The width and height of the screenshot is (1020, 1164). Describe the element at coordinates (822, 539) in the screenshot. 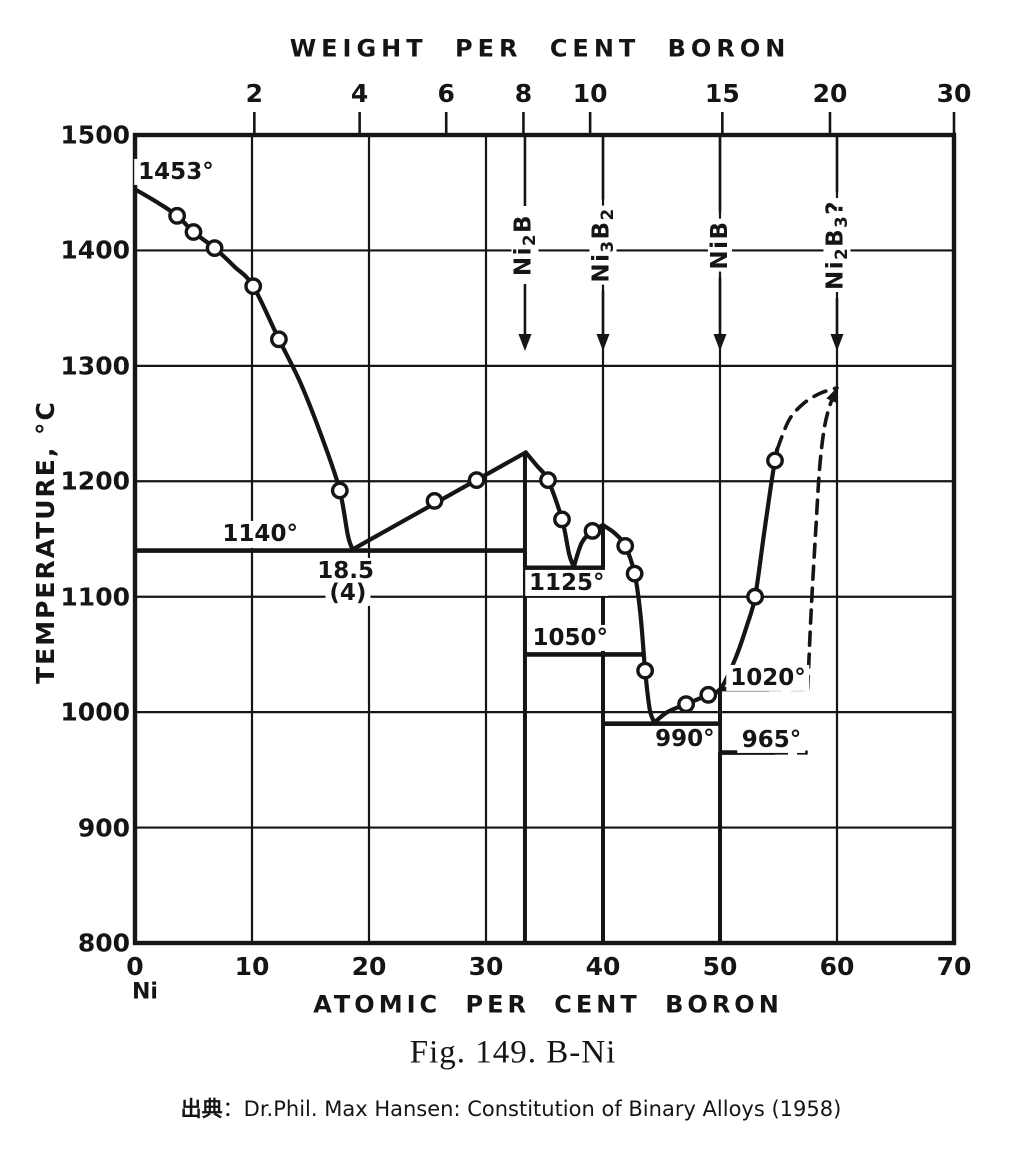

I see `curve-NiB-boundary-dashed` at that location.